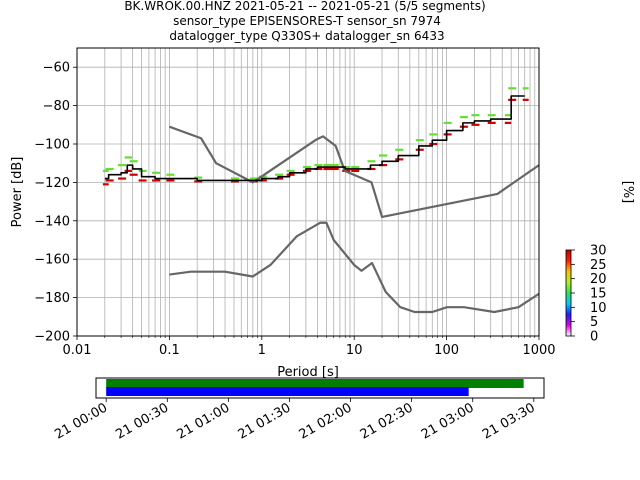 This screenshot has width=640, height=480. Describe the element at coordinates (204, 421) in the screenshot. I see `timeline-tick-label: 21 01:00` at that location.